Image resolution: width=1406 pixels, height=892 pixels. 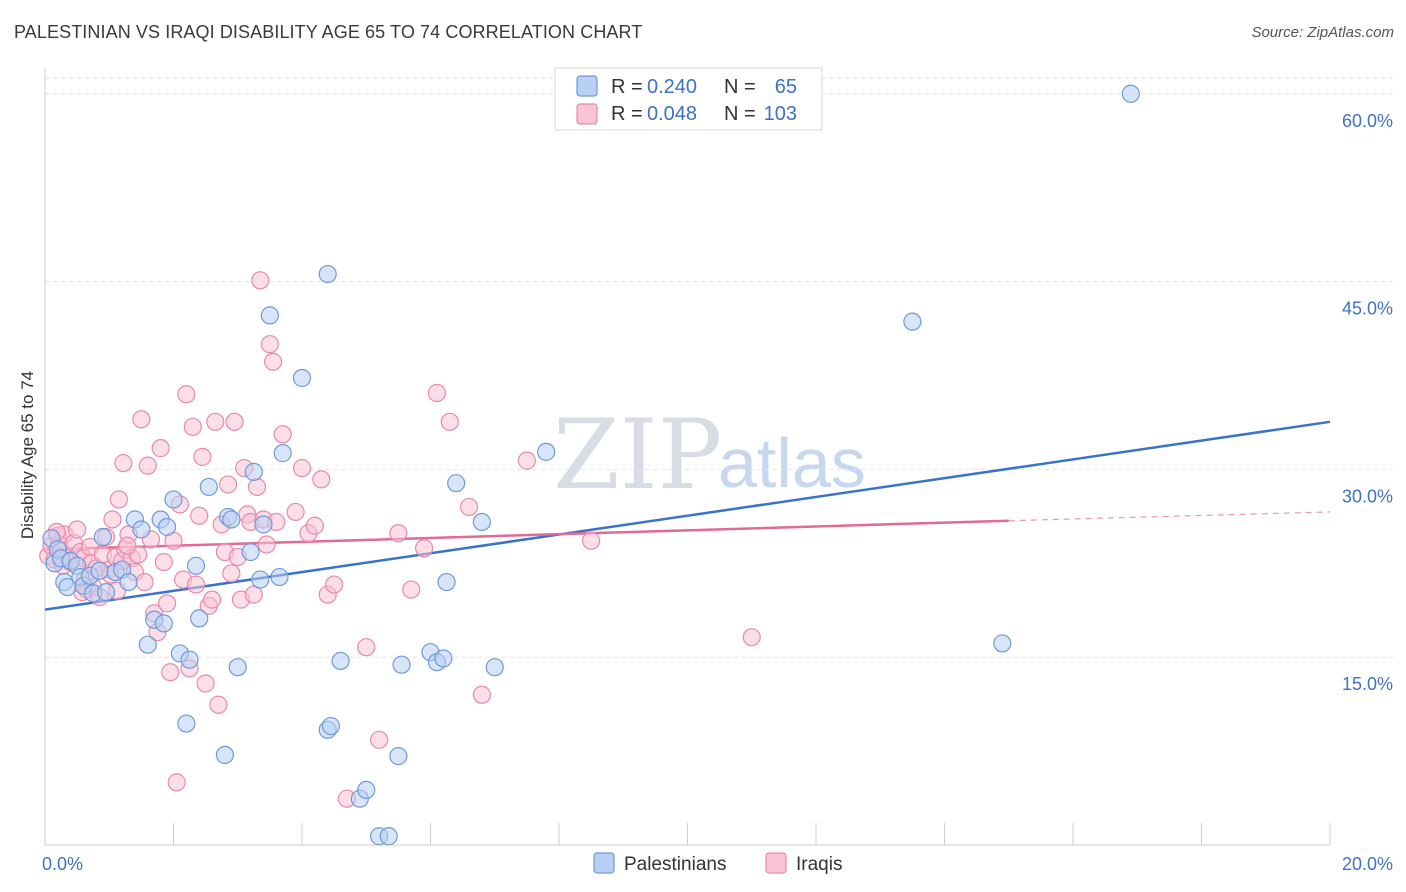 What do you see at coordinates (1367, 309) in the screenshot?
I see `y-tick-label-2: 45.0%` at bounding box center [1367, 309].